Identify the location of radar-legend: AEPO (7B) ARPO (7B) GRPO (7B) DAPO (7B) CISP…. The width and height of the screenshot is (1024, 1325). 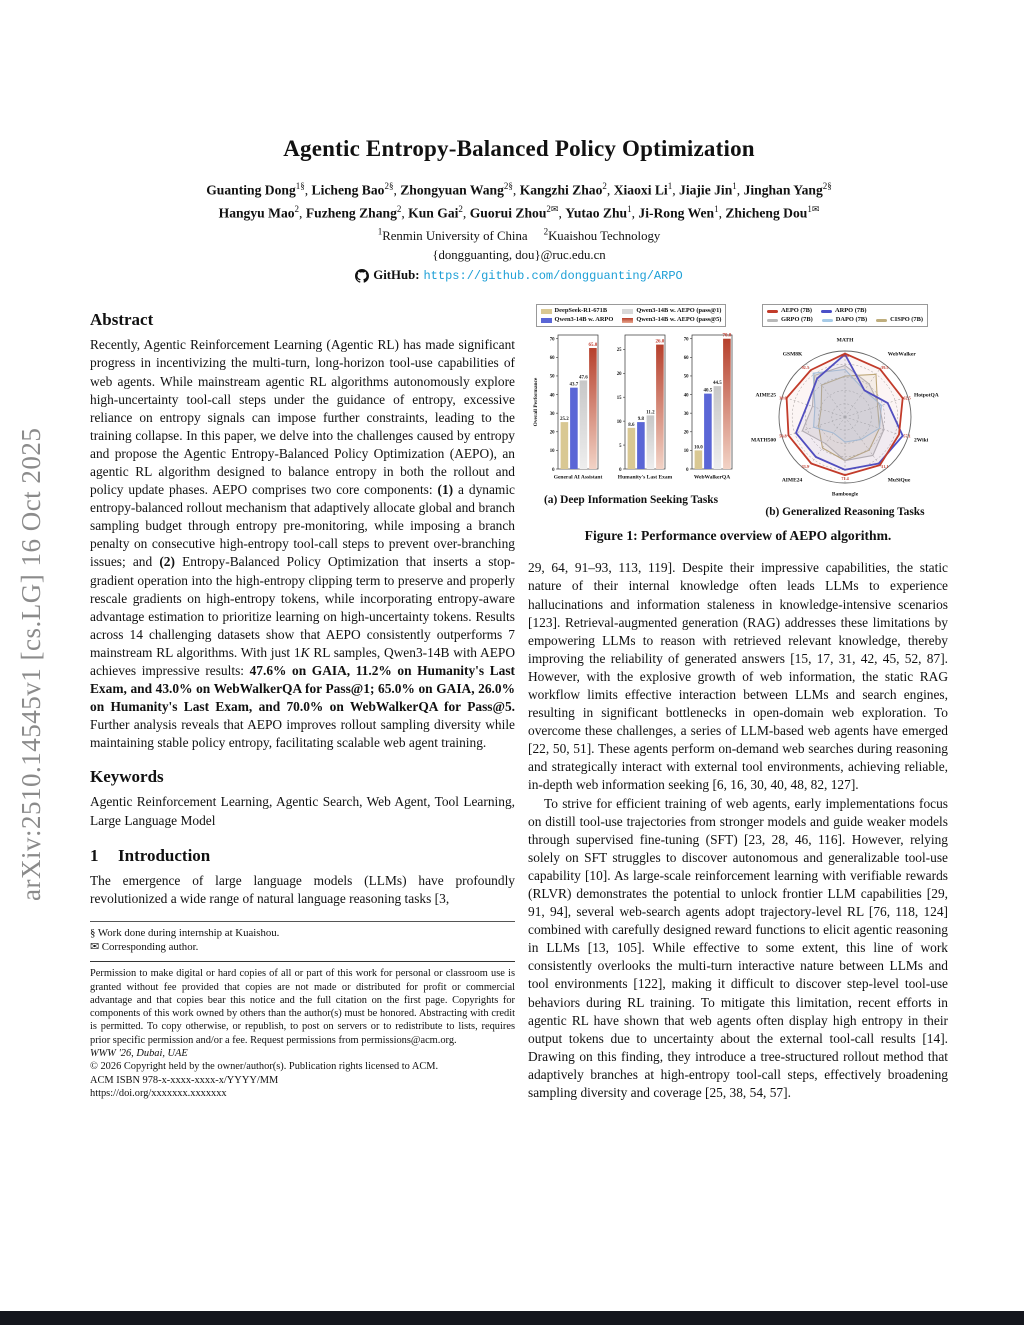
(845, 316).